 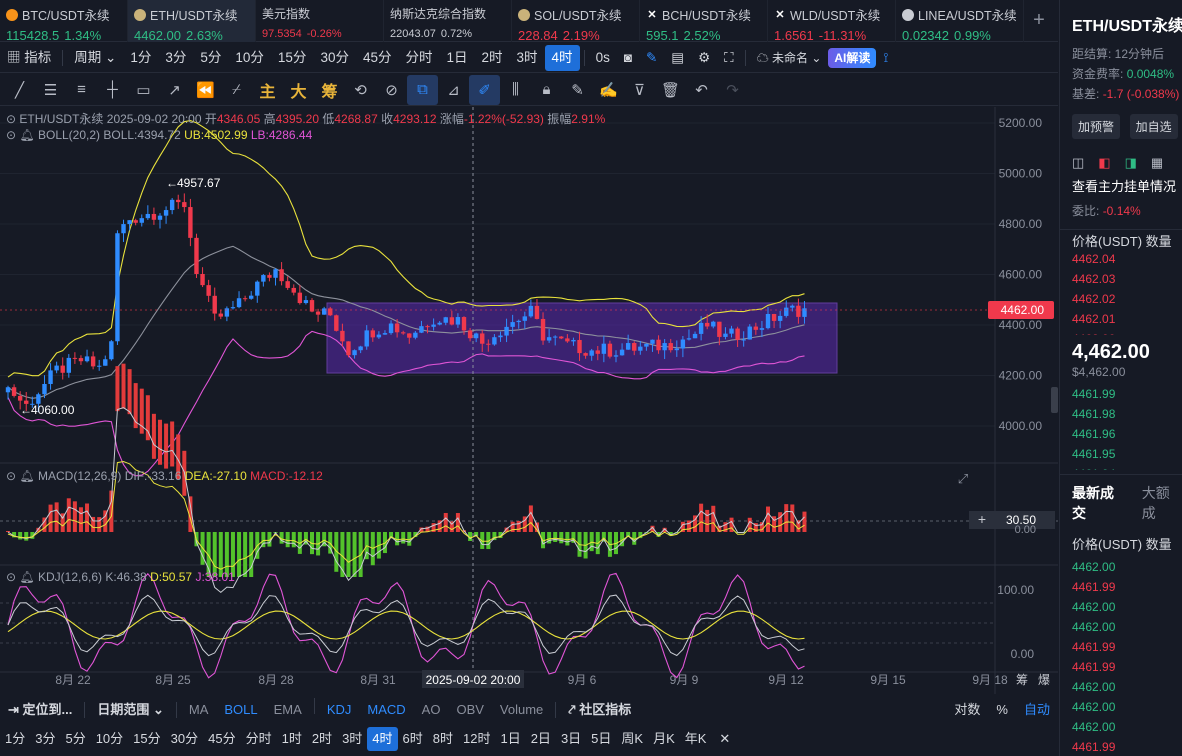 I want to click on book-row: 4461.94, so click(x=1121, y=467).